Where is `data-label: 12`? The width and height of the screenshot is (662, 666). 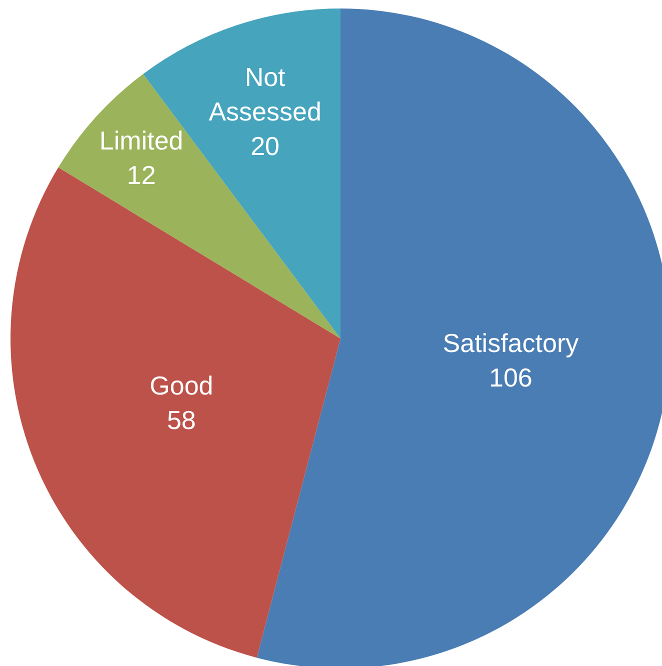 data-label: 12 is located at coordinates (141, 175).